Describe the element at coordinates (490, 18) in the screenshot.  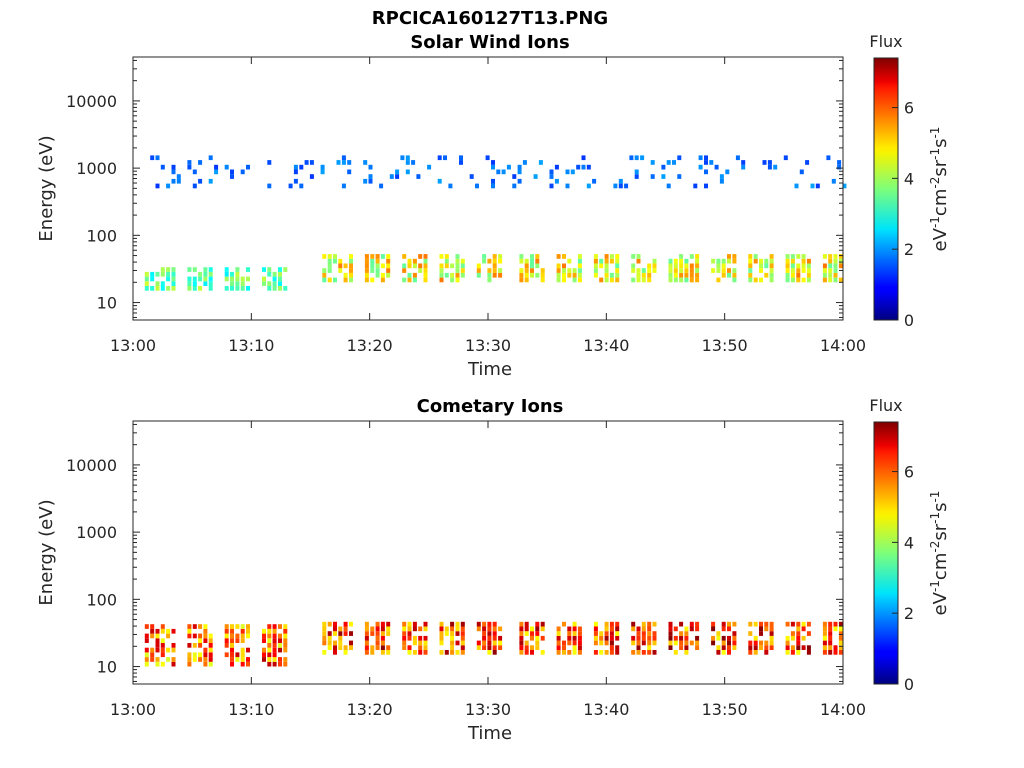
I see `figure-title: RPCICA160127T13.PNG` at that location.